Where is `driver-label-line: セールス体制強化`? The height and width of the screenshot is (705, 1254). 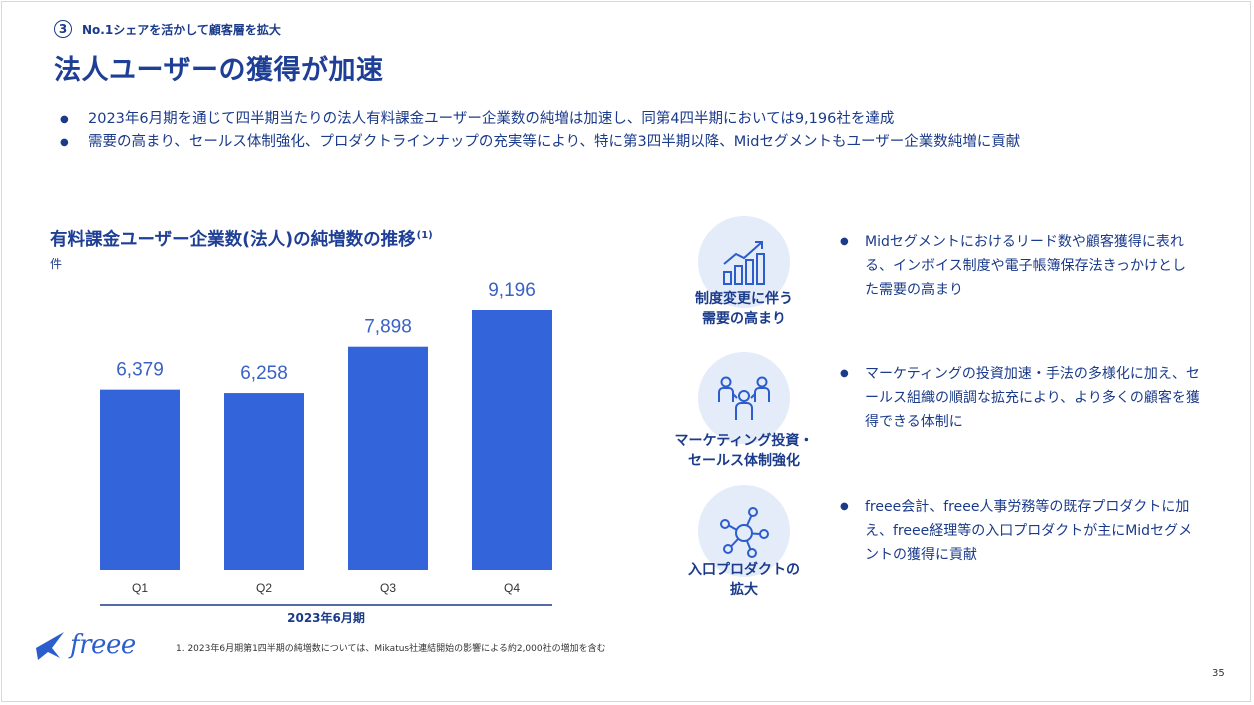 driver-label-line: セールス体制強化 is located at coordinates (744, 461).